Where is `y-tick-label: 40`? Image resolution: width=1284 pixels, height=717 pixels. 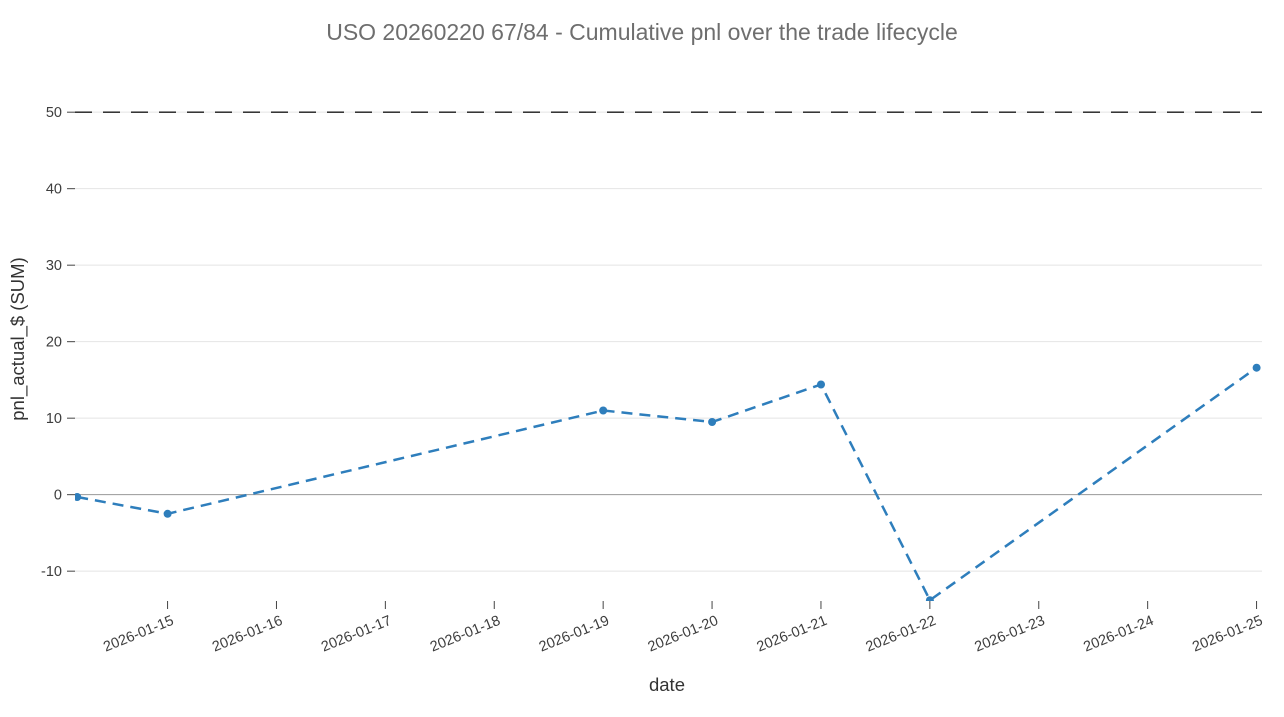
y-tick-label: 40 is located at coordinates (54, 190).